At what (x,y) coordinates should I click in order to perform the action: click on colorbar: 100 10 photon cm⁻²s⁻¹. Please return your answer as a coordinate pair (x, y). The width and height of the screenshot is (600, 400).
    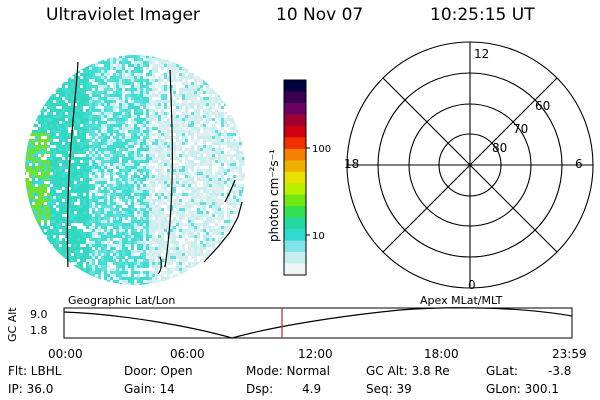
    Looking at the image, I should click on (299, 177).